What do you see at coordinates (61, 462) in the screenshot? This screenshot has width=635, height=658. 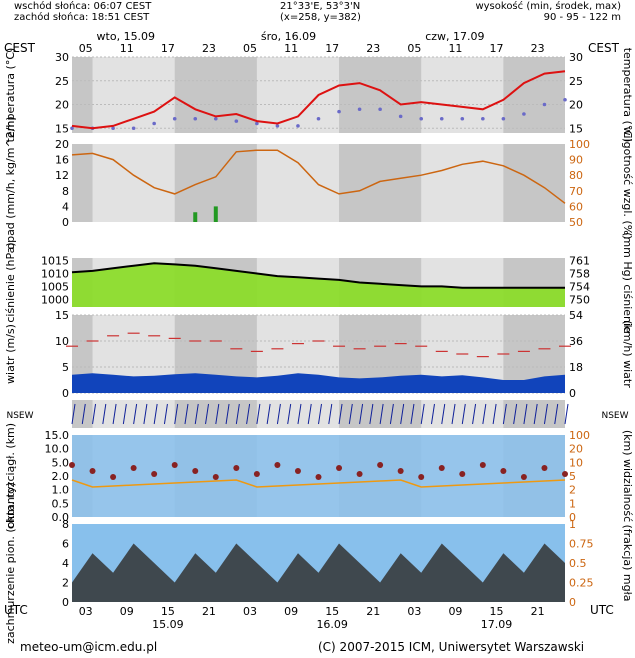 I see `y-tick-left: 5.0` at bounding box center [61, 462].